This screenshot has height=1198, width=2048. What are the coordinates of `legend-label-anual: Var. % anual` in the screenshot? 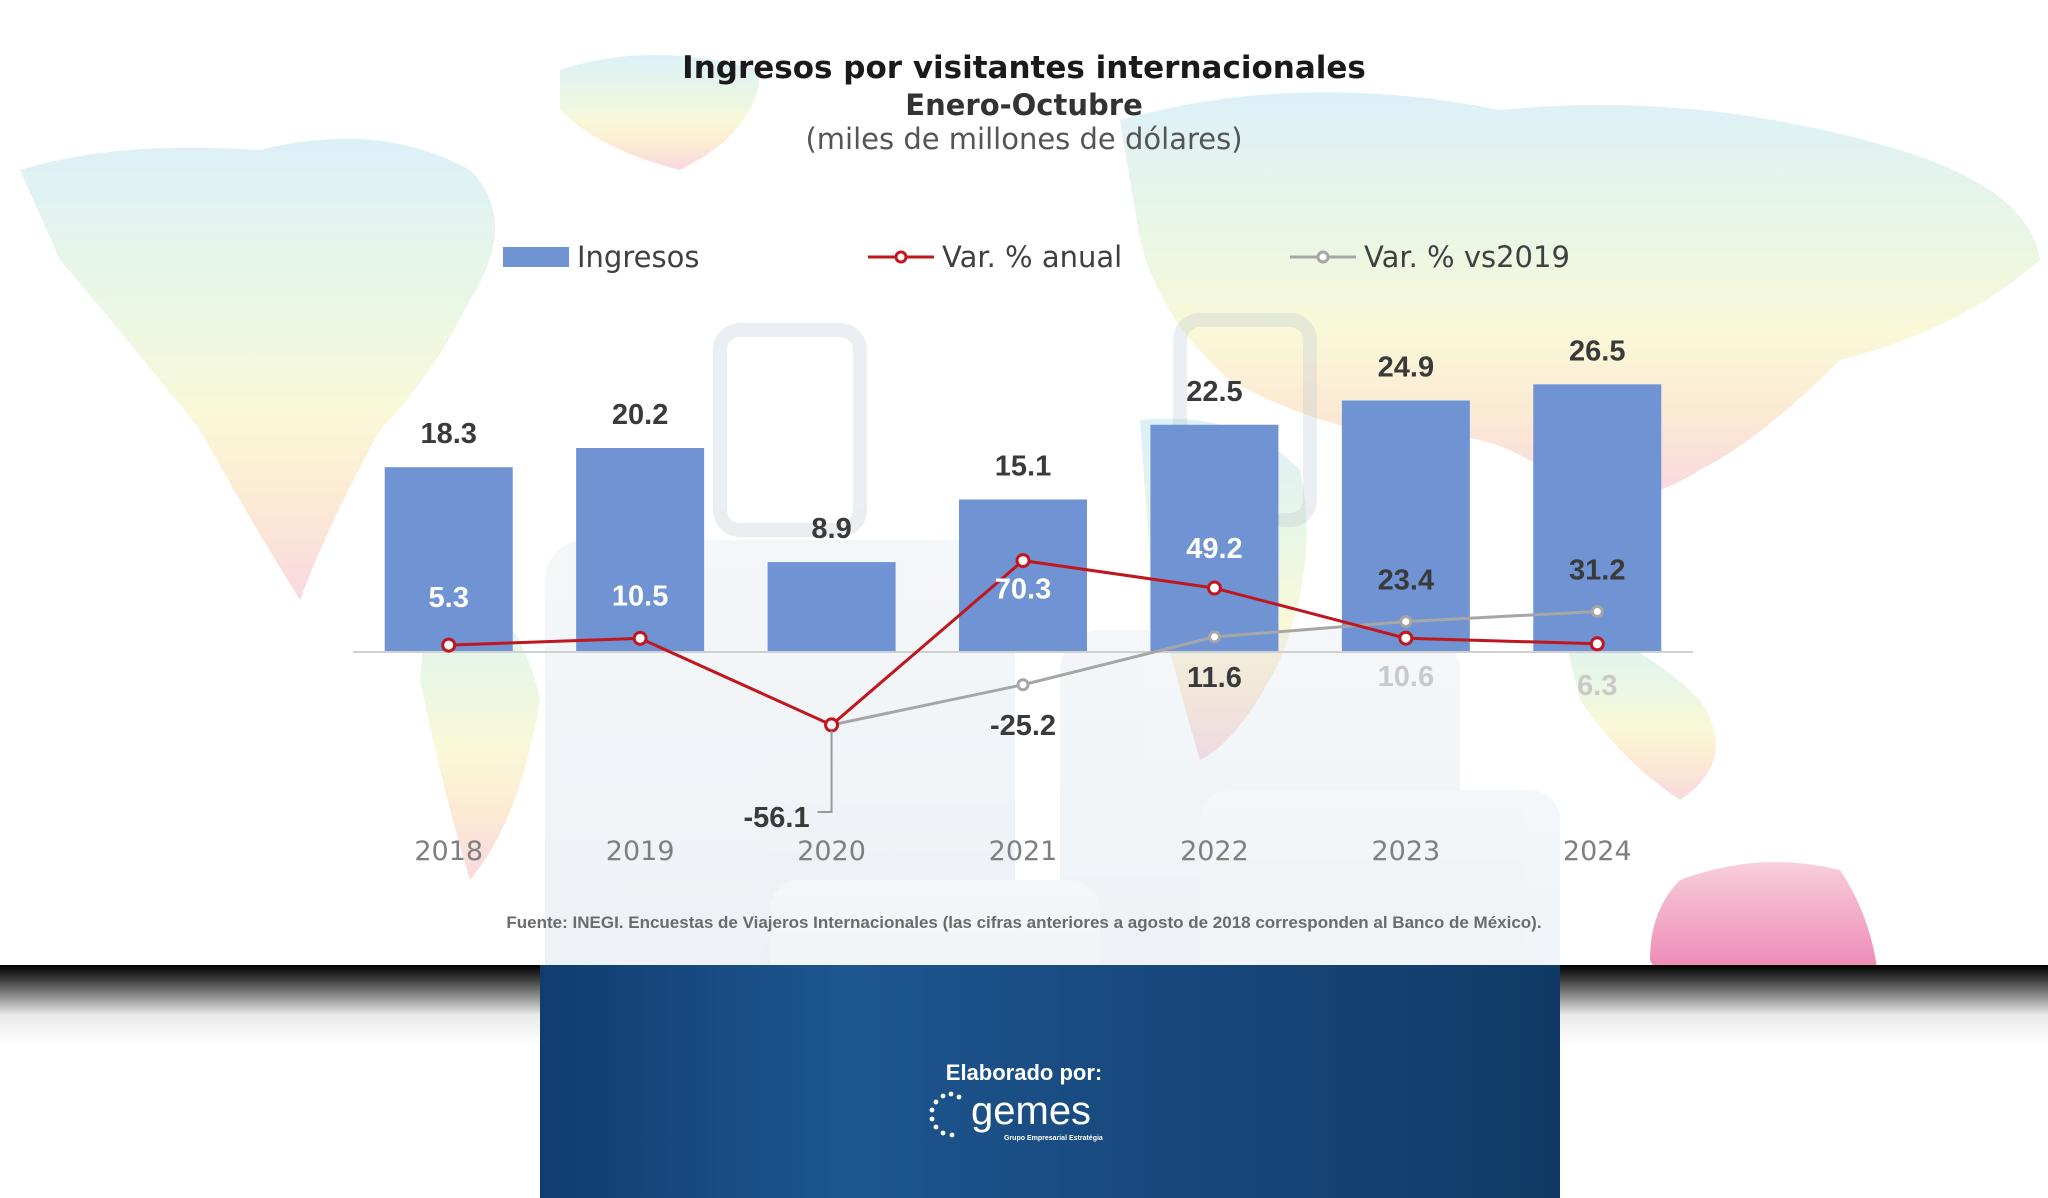 It's located at (1032, 257).